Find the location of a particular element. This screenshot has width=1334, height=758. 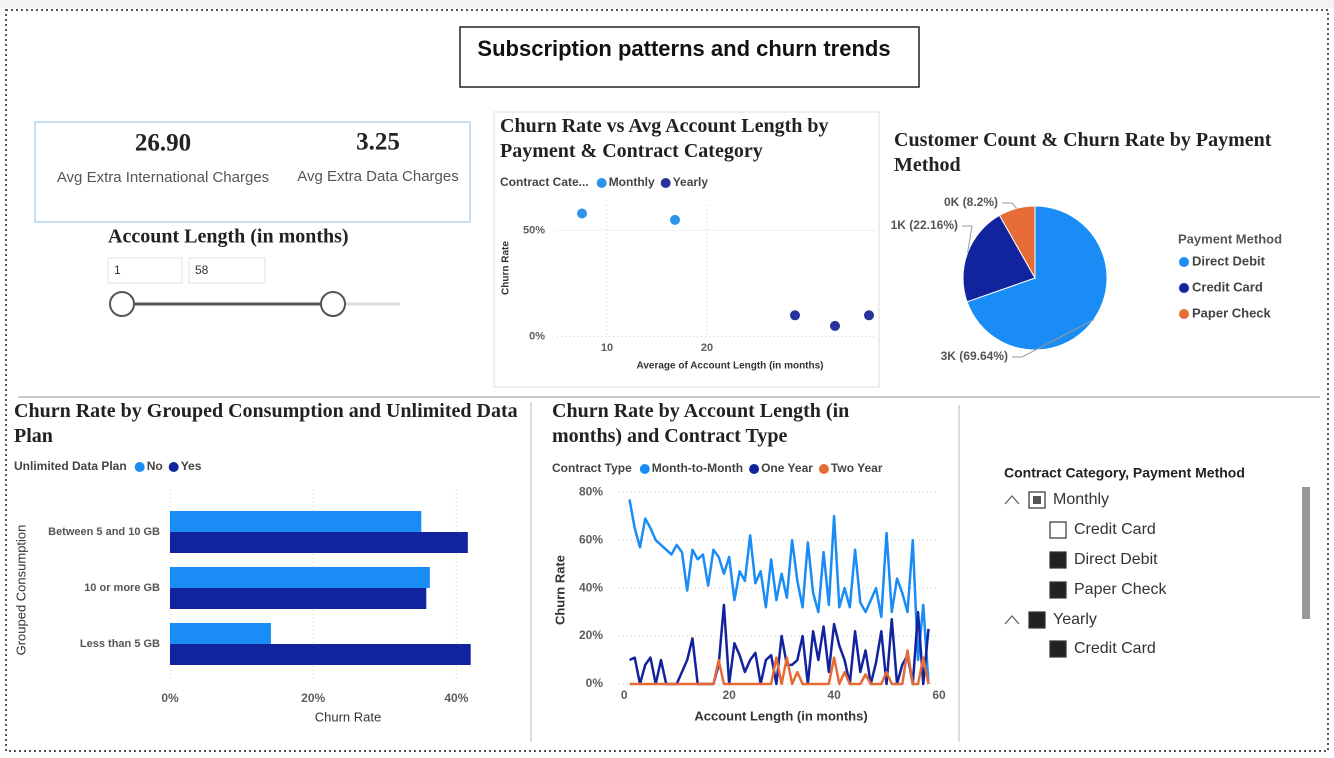

y-tick-label: 40% is located at coordinates (591, 587).